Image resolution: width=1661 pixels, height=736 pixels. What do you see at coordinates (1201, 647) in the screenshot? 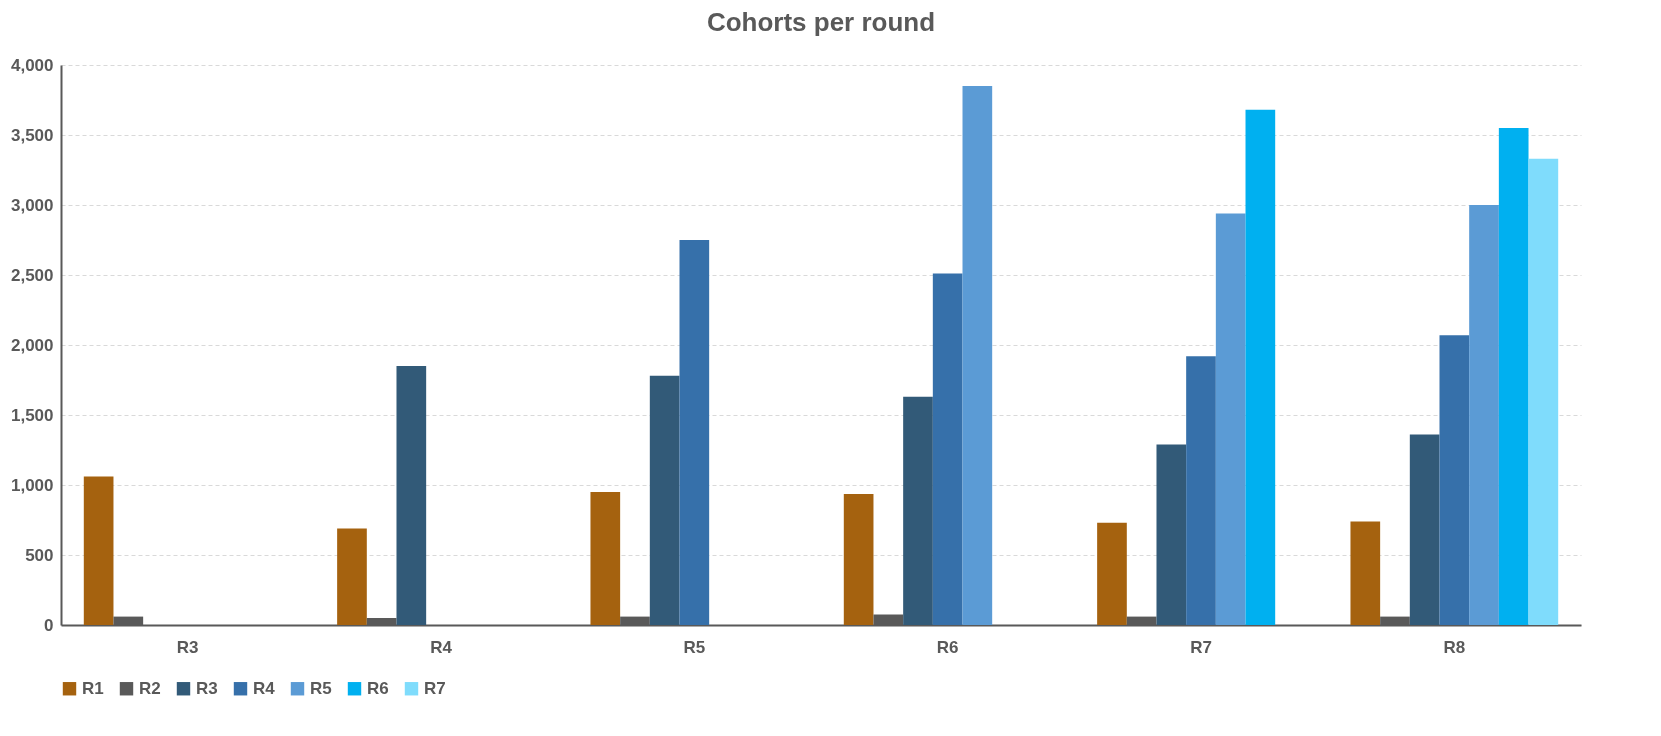
I see `x-tick-label: R7` at bounding box center [1201, 647].